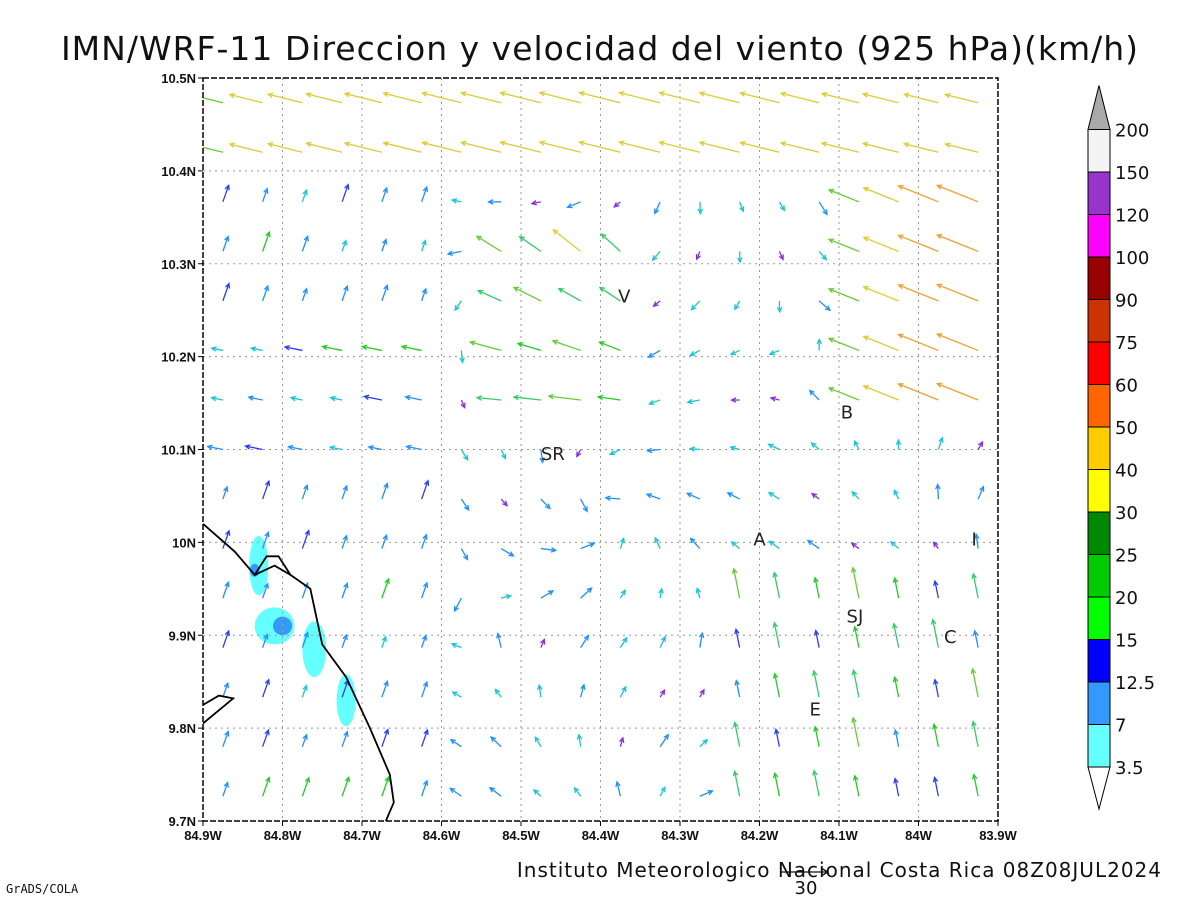 The image size is (1200, 900). Describe the element at coordinates (680, 835) in the screenshot. I see `x-tick-label: 84.3W` at that location.